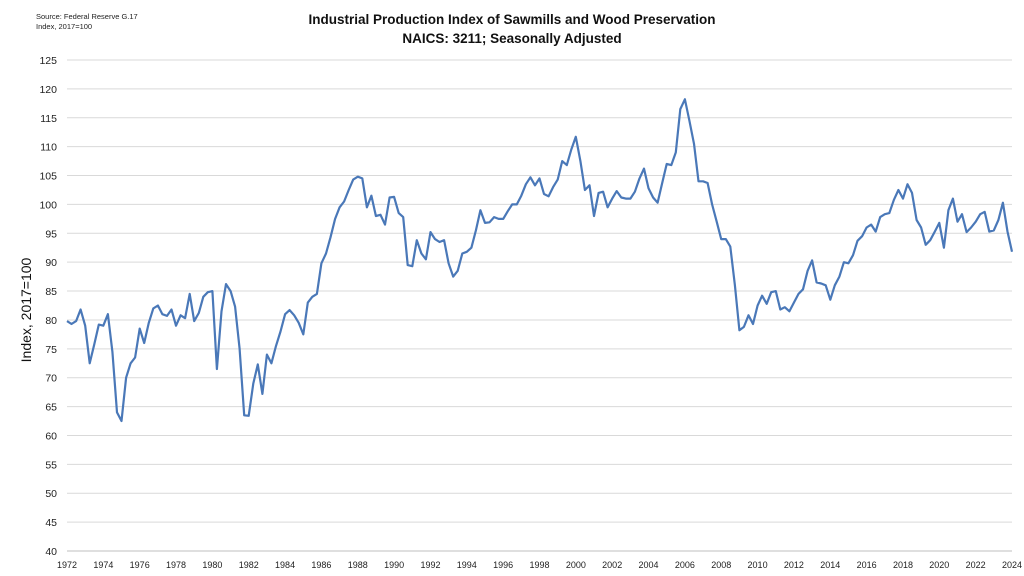  What do you see at coordinates (576, 565) in the screenshot?
I see `x-tick-label: 2000` at bounding box center [576, 565].